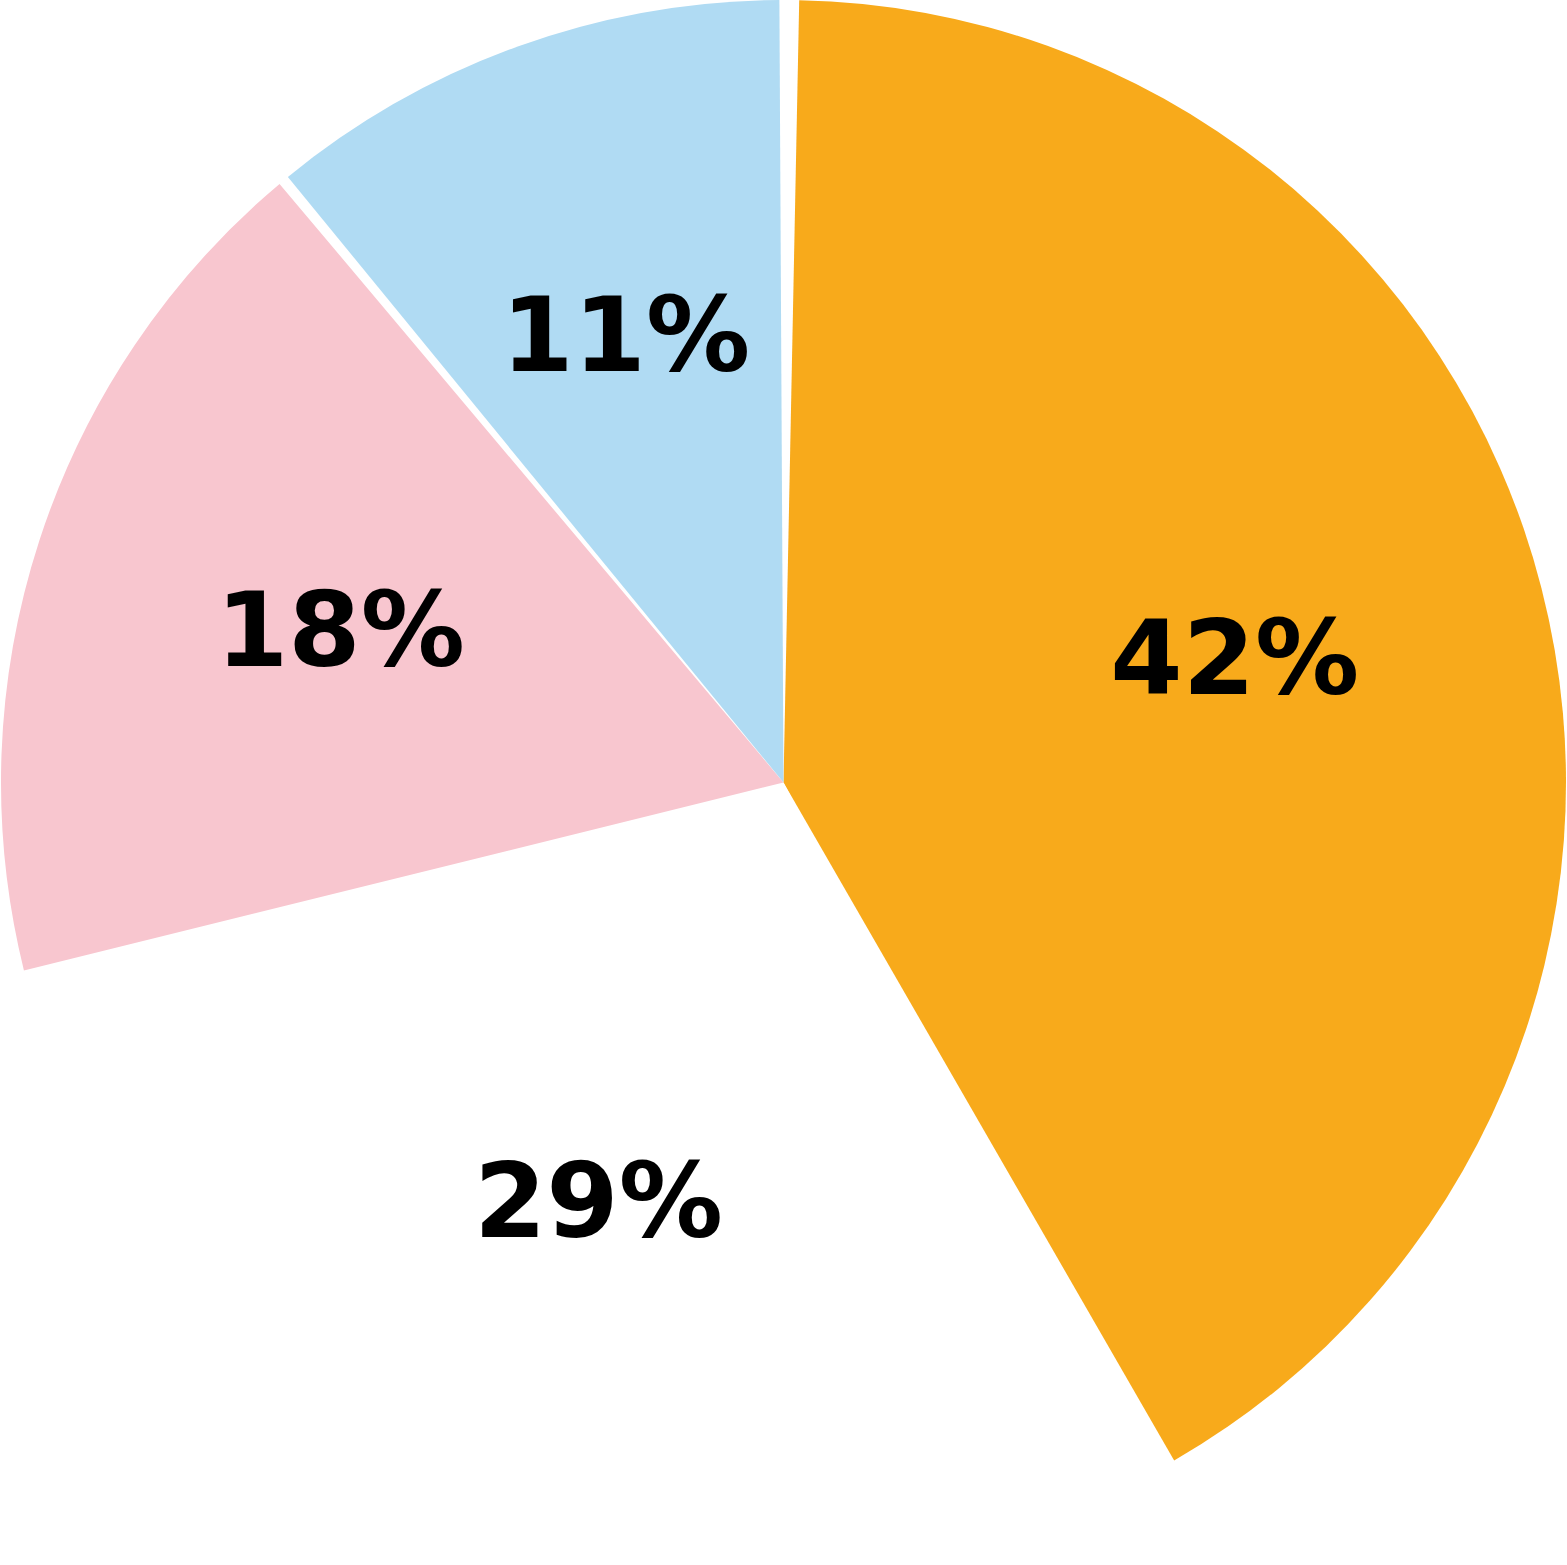 This screenshot has width=1567, height=1565. I want to click on data-label: 42%, so click(1235, 657).